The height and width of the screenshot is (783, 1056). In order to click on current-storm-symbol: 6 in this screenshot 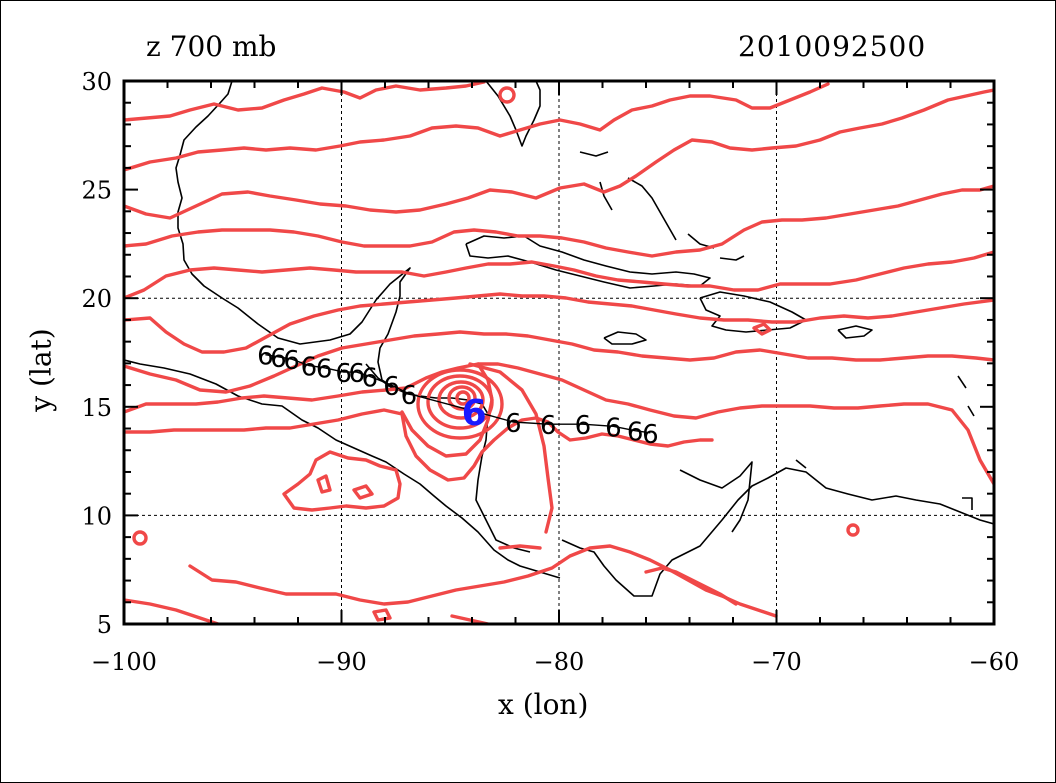, I will do `click(474, 413)`.